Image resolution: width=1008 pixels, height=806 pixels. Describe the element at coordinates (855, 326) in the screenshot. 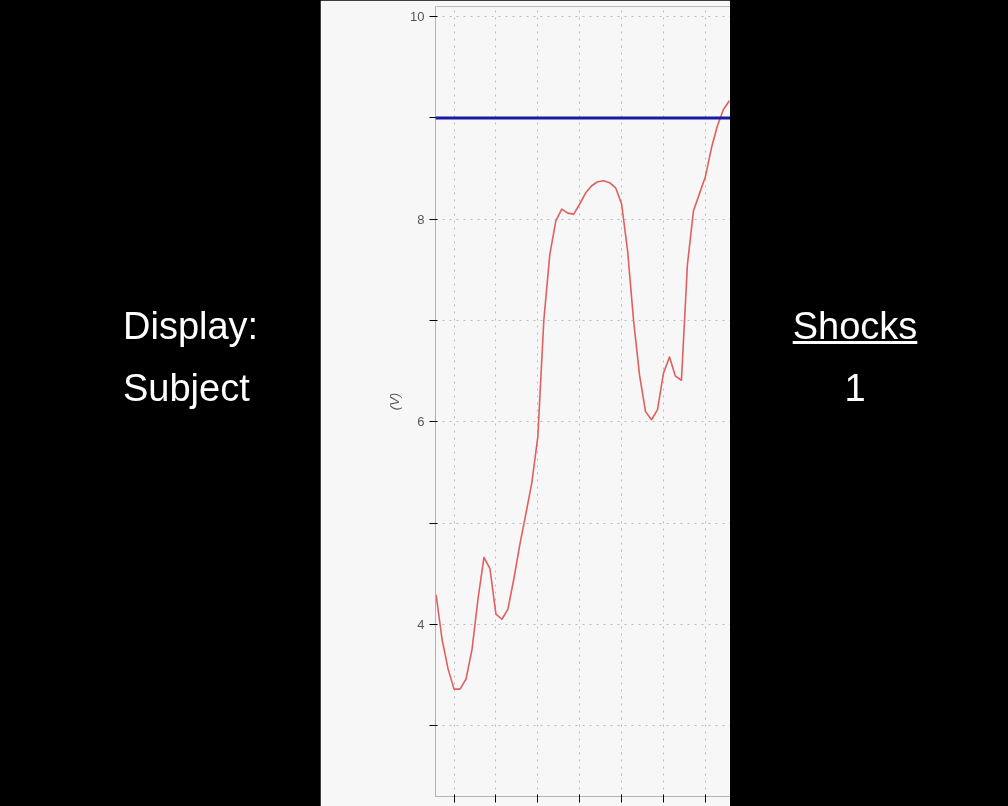

I see `text: Shocks` at that location.